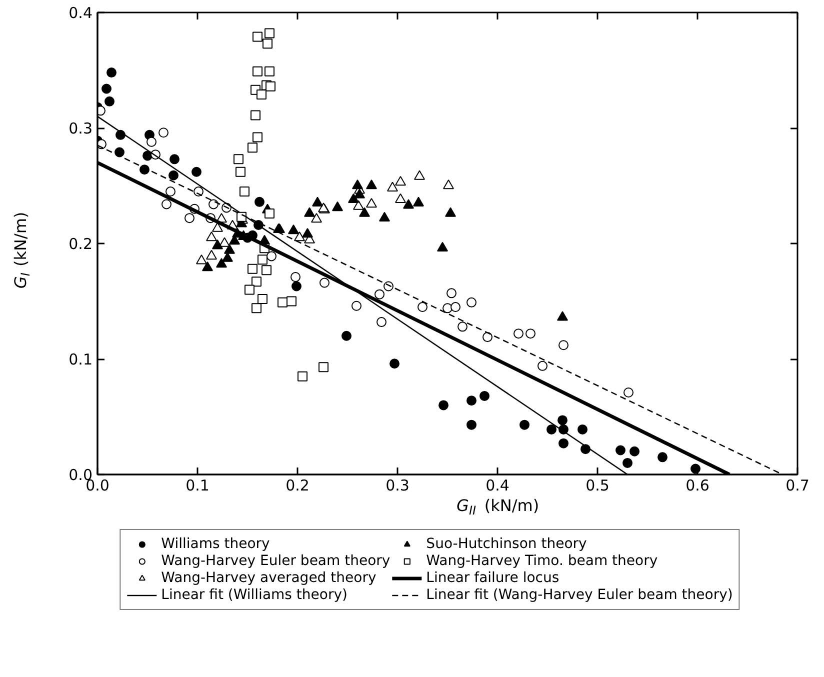  What do you see at coordinates (198, 485) in the screenshot?
I see `x-tick-label: 0.1` at bounding box center [198, 485].